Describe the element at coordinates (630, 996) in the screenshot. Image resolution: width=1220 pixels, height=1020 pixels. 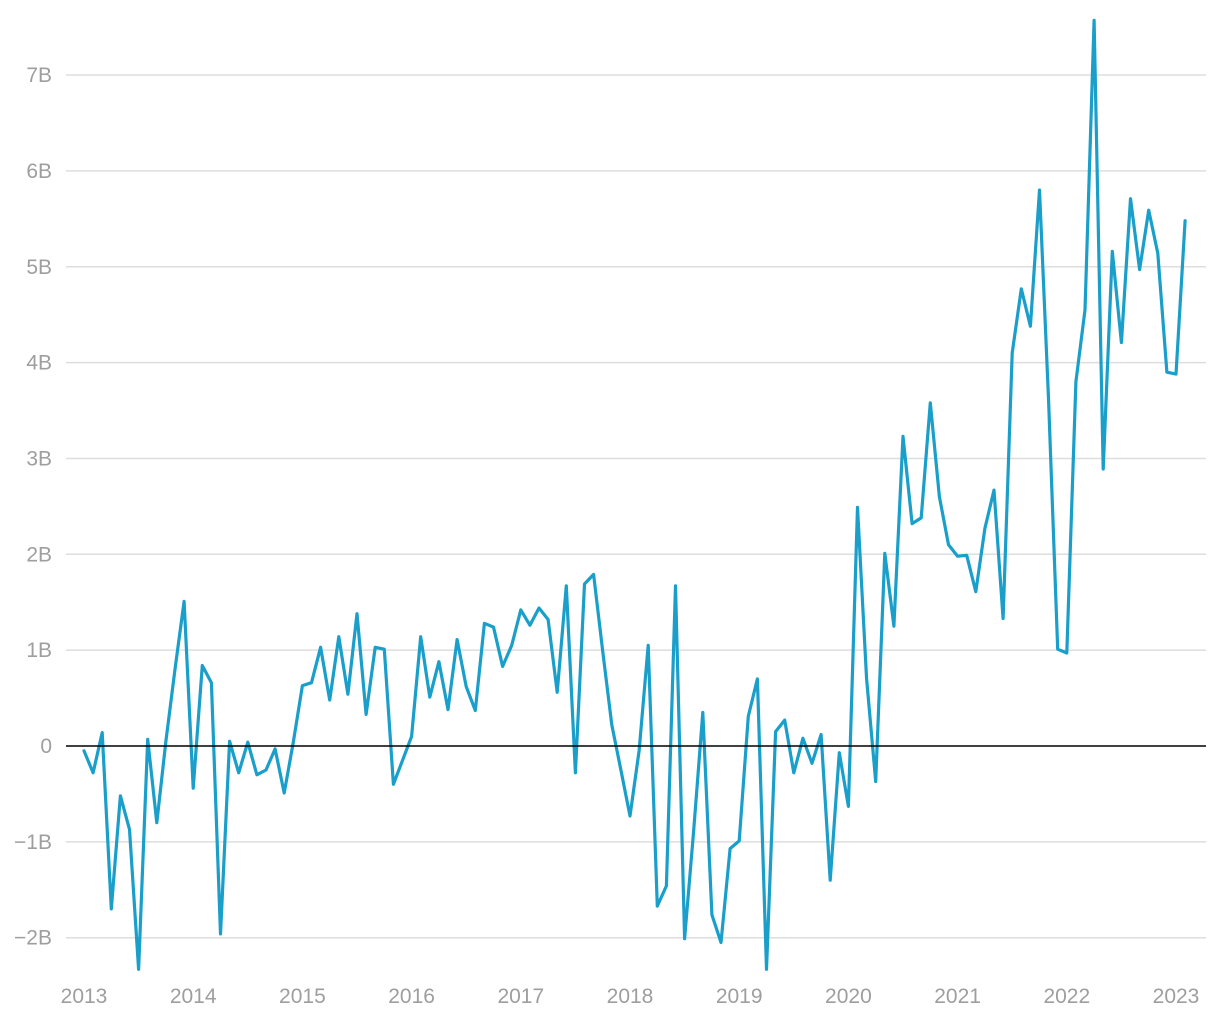
I see `x-tick-label: 2018` at that location.